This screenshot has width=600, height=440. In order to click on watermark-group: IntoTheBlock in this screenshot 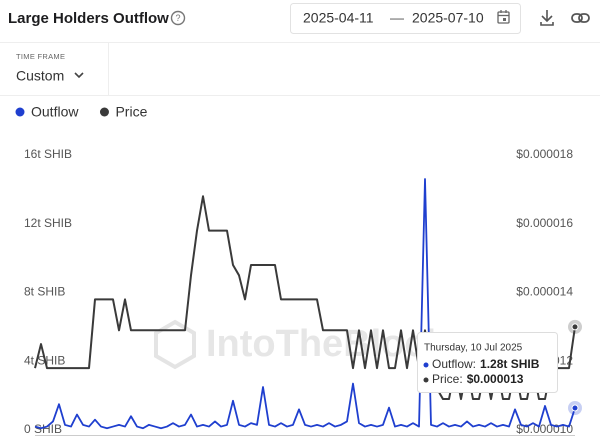, I will do `click(301, 344)`.